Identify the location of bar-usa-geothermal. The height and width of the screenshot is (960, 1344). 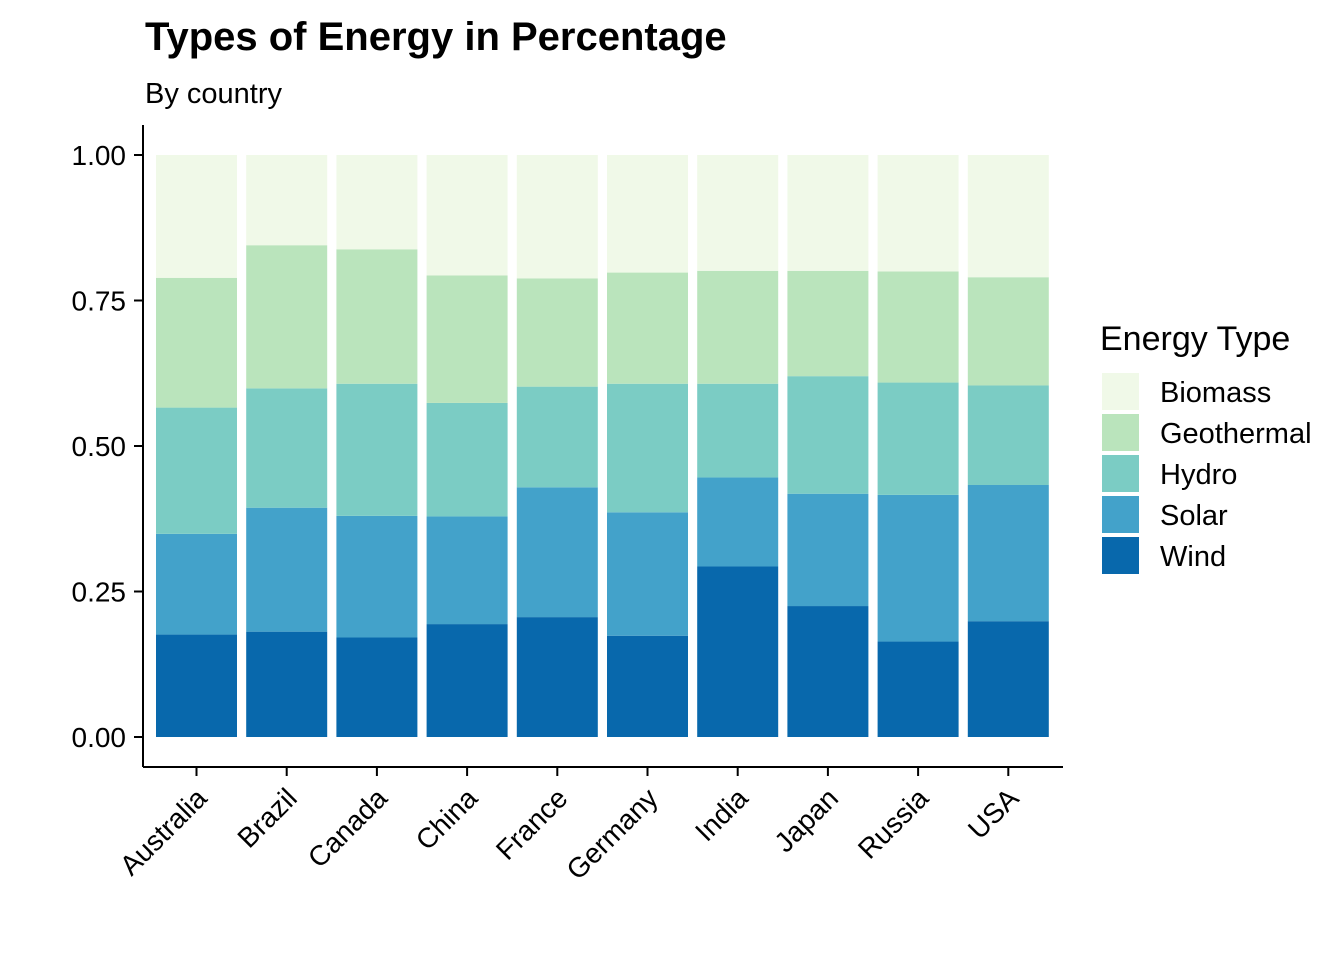
(1008, 331).